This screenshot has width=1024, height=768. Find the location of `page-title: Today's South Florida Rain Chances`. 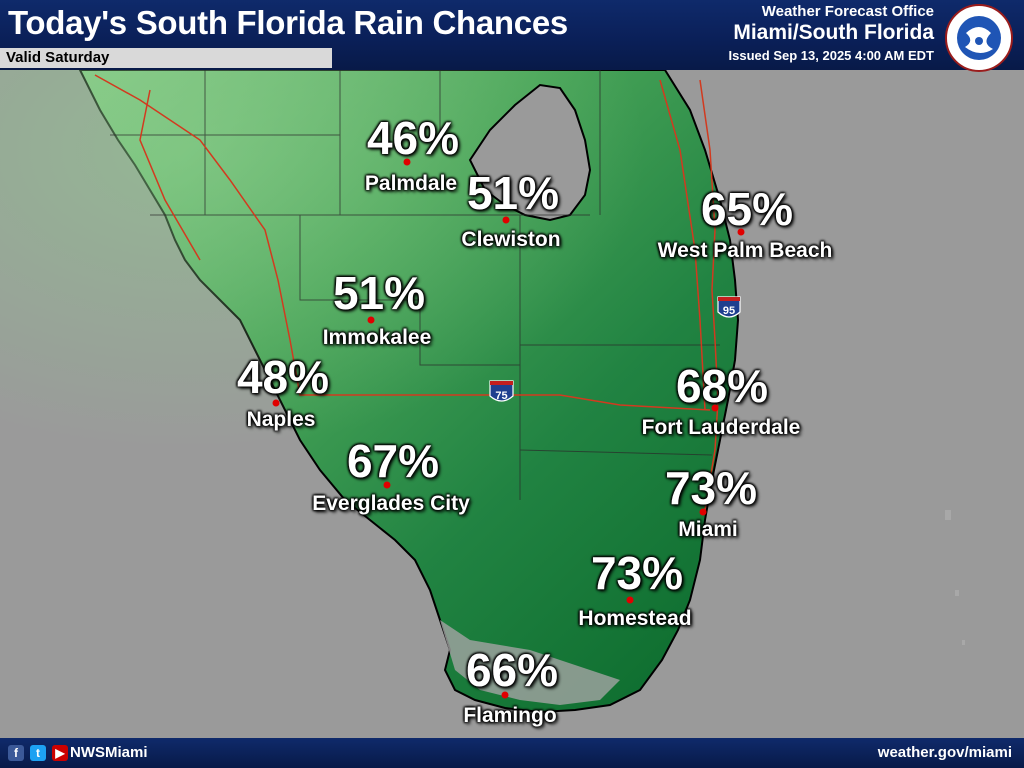

page-title: Today's South Florida Rain Chances is located at coordinates (288, 22).